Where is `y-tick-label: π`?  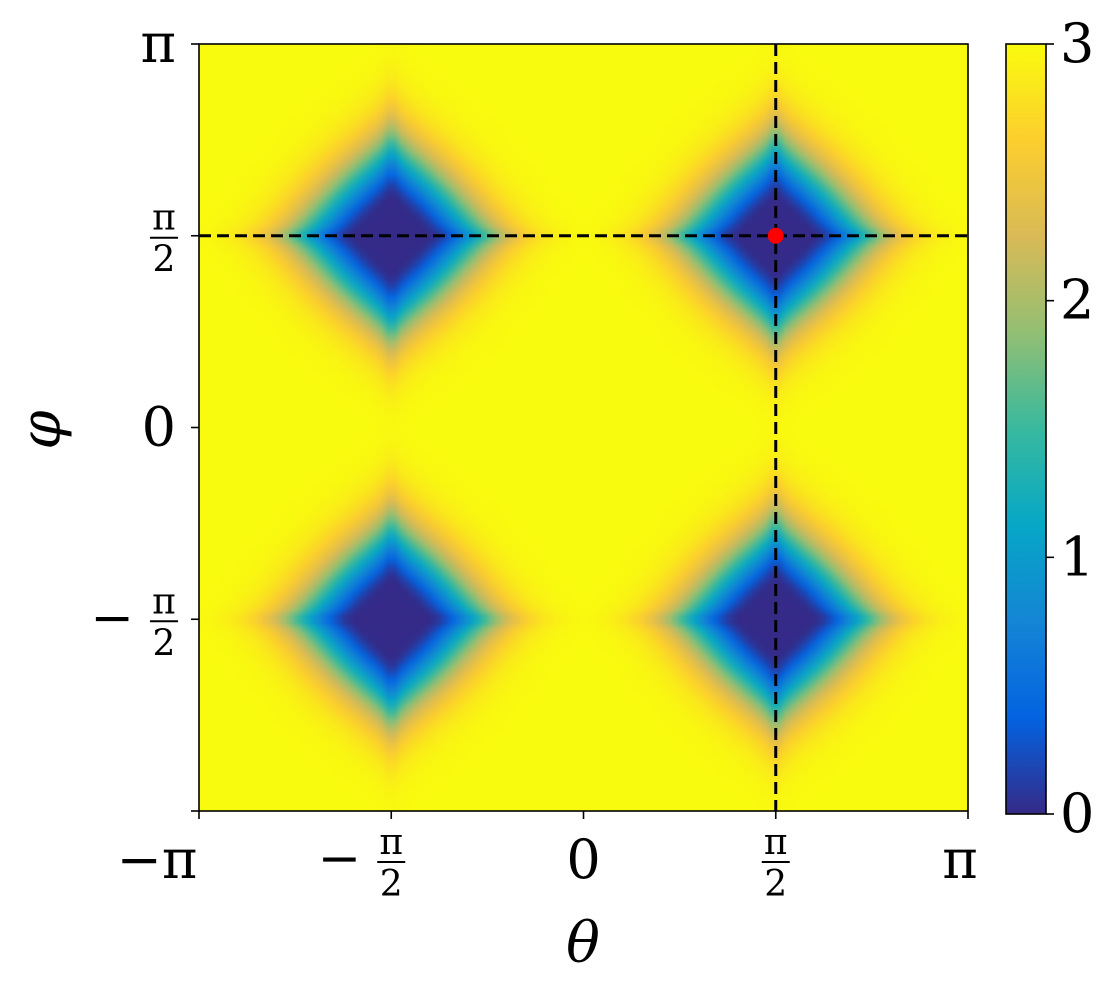 y-tick-label: π is located at coordinates (159, 43).